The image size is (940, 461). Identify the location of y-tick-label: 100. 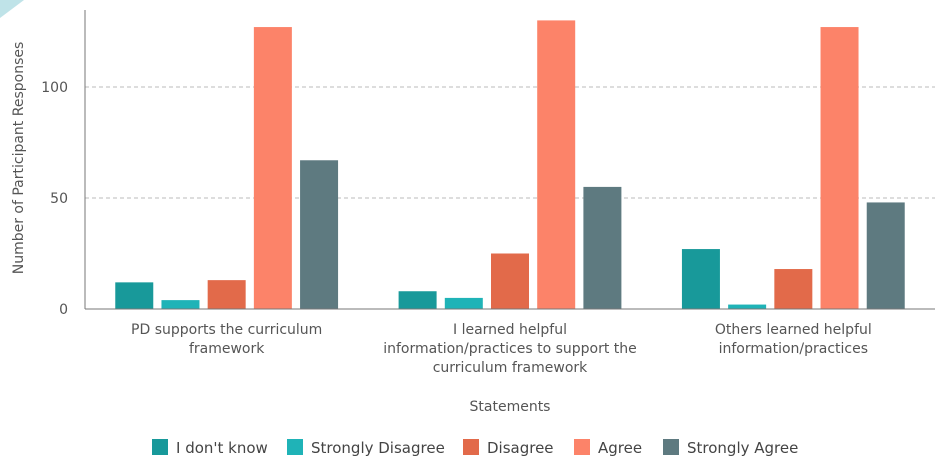
(54, 88).